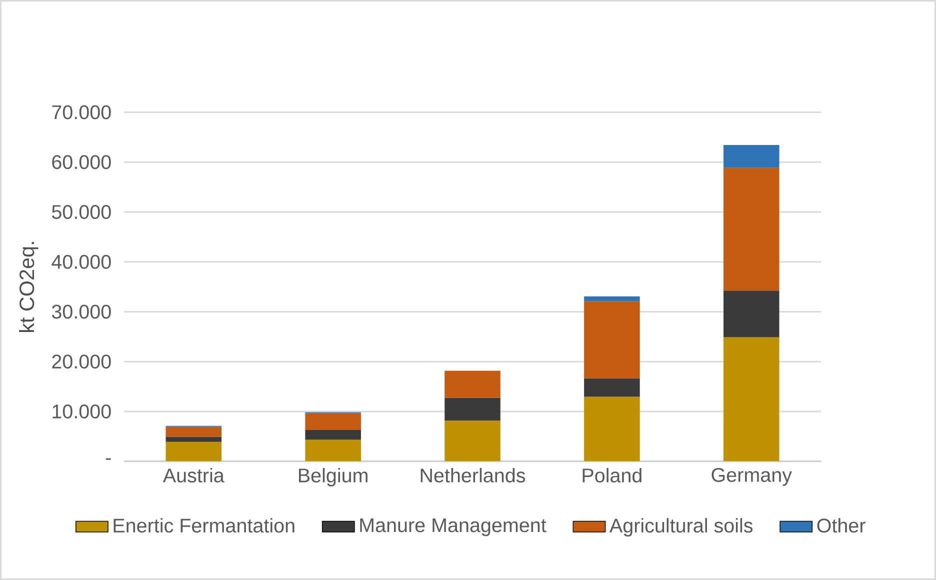  What do you see at coordinates (193, 475) in the screenshot?
I see `x-tick-label: Austria` at bounding box center [193, 475].